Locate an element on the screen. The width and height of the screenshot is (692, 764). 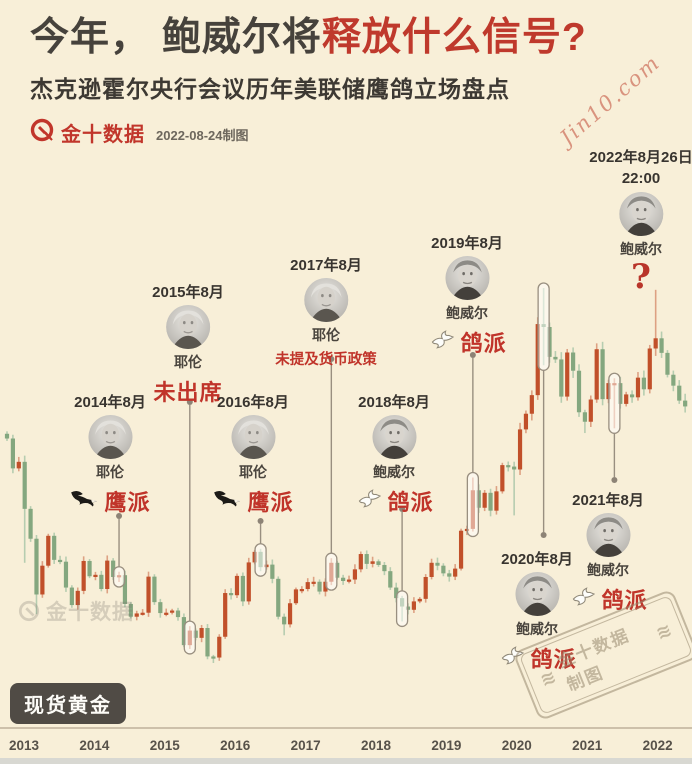
annotation-date: 2020年8月 is located at coordinates (537, 559).